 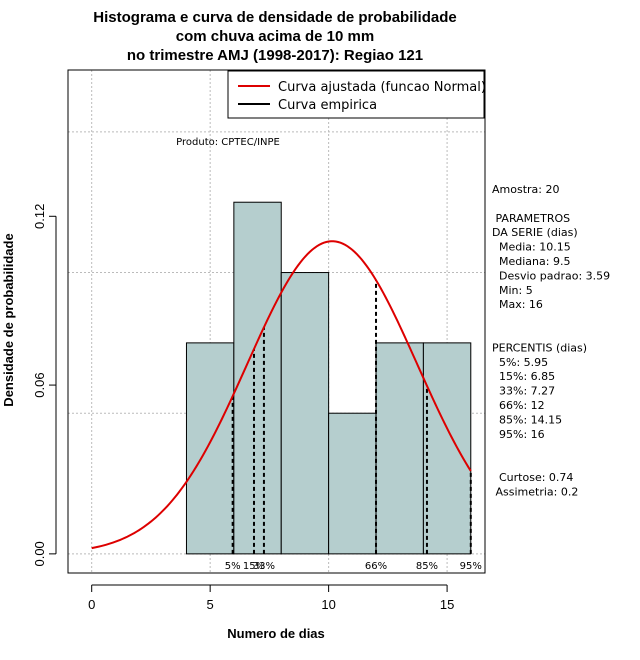 What do you see at coordinates (228, 142) in the screenshot?
I see `product-annotation: Produto: CPTEC/INPE` at bounding box center [228, 142].